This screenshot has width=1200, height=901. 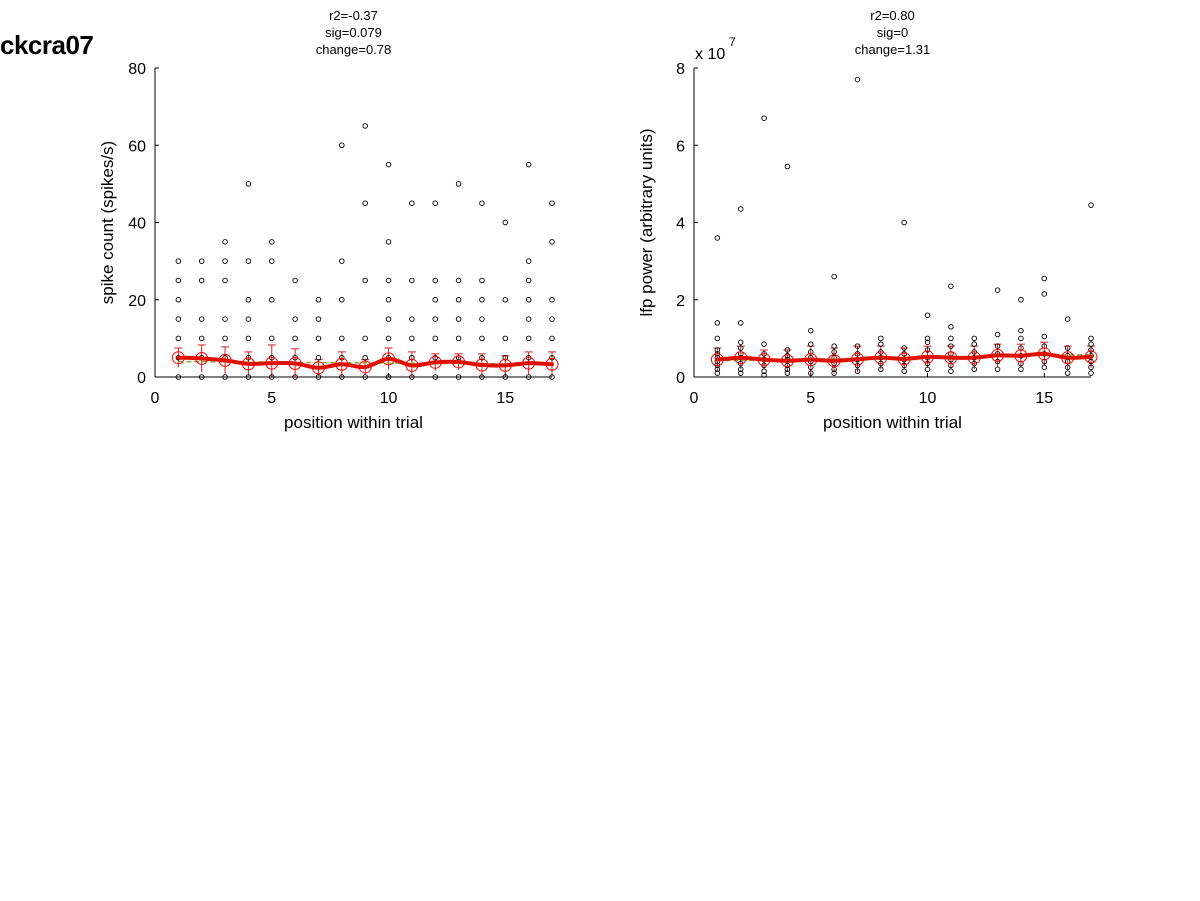 What do you see at coordinates (137, 69) in the screenshot?
I see `y-tick-label: 80` at bounding box center [137, 69].